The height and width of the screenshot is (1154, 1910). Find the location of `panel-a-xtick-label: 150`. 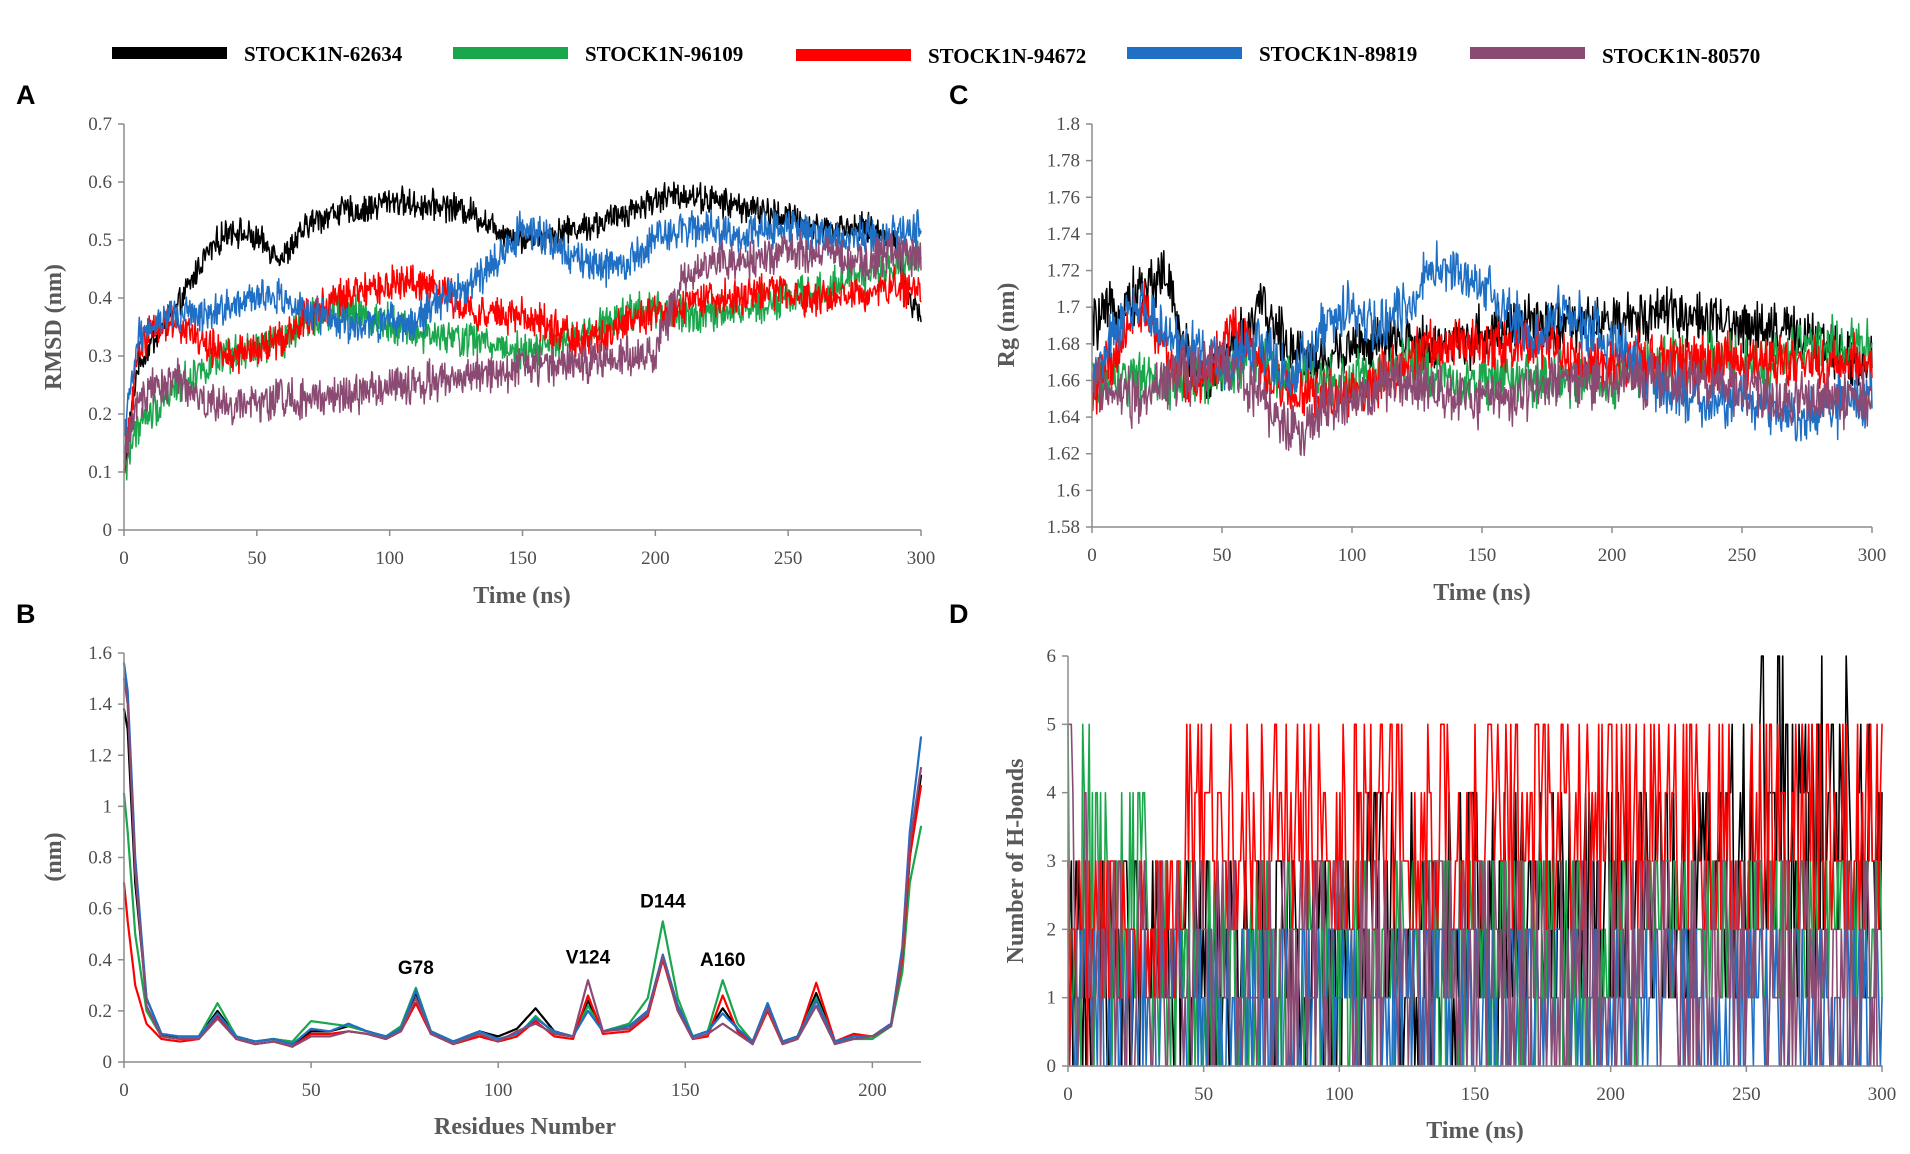

panel-a-xtick-label: 150 is located at coordinates (522, 558).